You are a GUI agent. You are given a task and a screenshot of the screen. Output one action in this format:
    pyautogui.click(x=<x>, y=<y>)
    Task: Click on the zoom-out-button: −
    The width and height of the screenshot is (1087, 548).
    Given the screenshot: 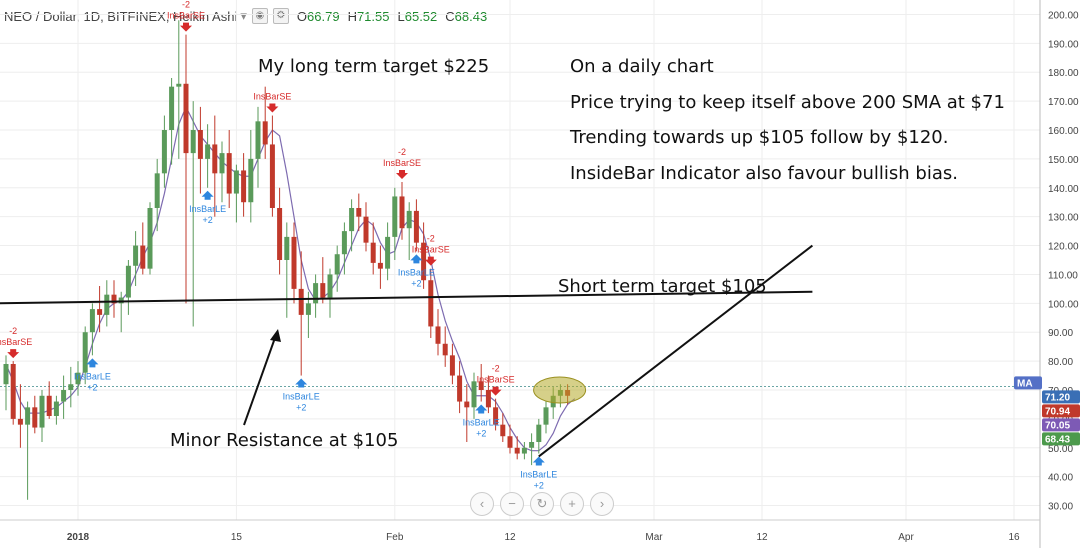 What is the action you would take?
    pyautogui.click(x=512, y=504)
    